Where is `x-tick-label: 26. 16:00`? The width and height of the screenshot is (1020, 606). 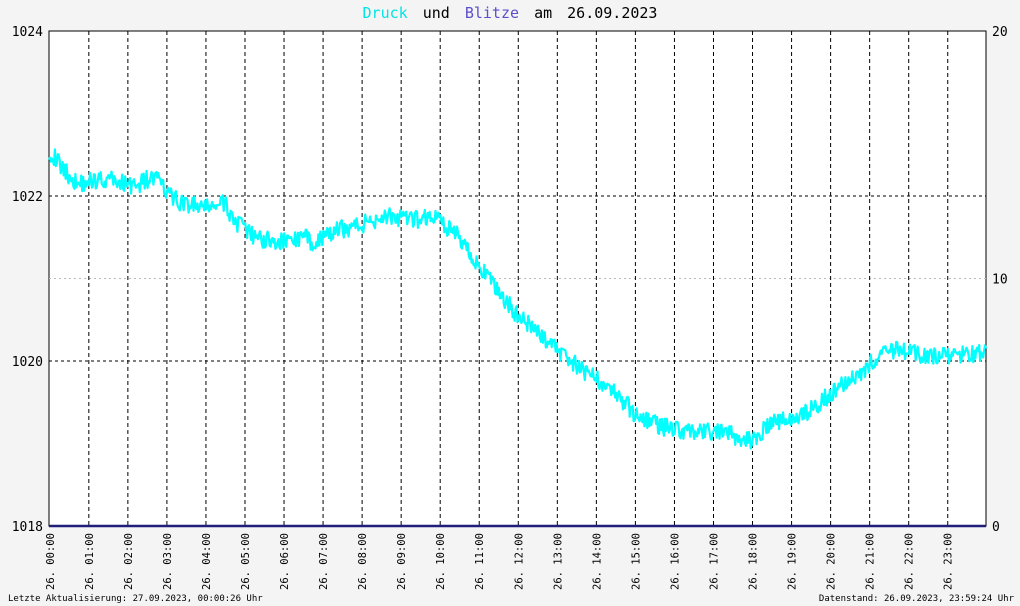
x-tick-label: 26. 16:00 is located at coordinates (675, 561).